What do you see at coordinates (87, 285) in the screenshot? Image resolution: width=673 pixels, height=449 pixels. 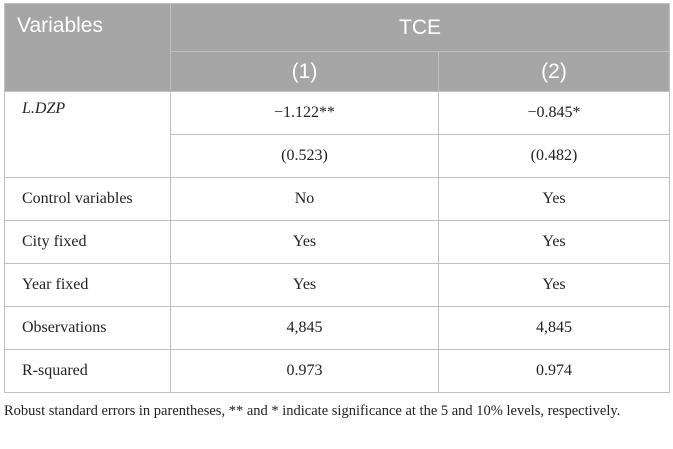 I see `row-label: Year fixed` at bounding box center [87, 285].